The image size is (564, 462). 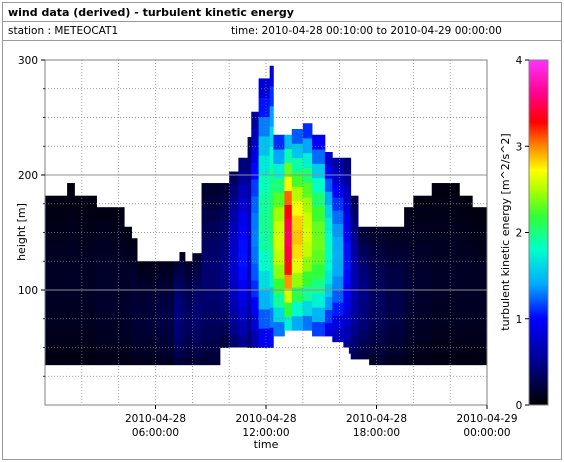 What do you see at coordinates (505, 231) in the screenshot?
I see `colorbar-label: turbulent kinetic energy [m^2/s^2]` at bounding box center [505, 231].